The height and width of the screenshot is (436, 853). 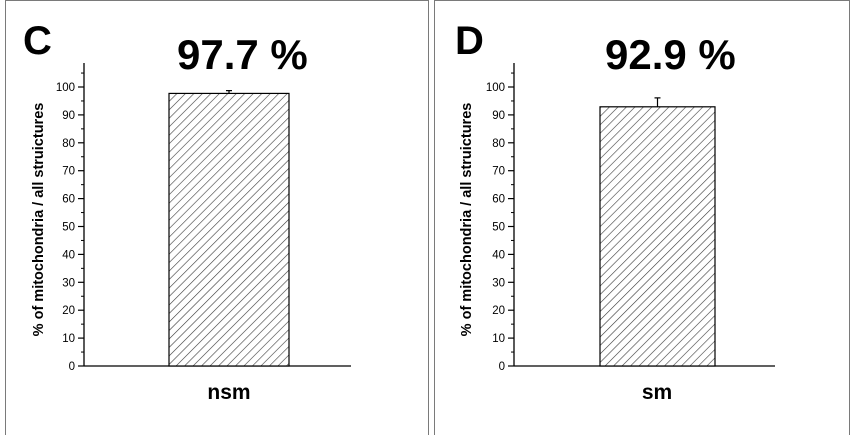 What do you see at coordinates (469, 41) in the screenshot?
I see `panel-letter: D` at bounding box center [469, 41].